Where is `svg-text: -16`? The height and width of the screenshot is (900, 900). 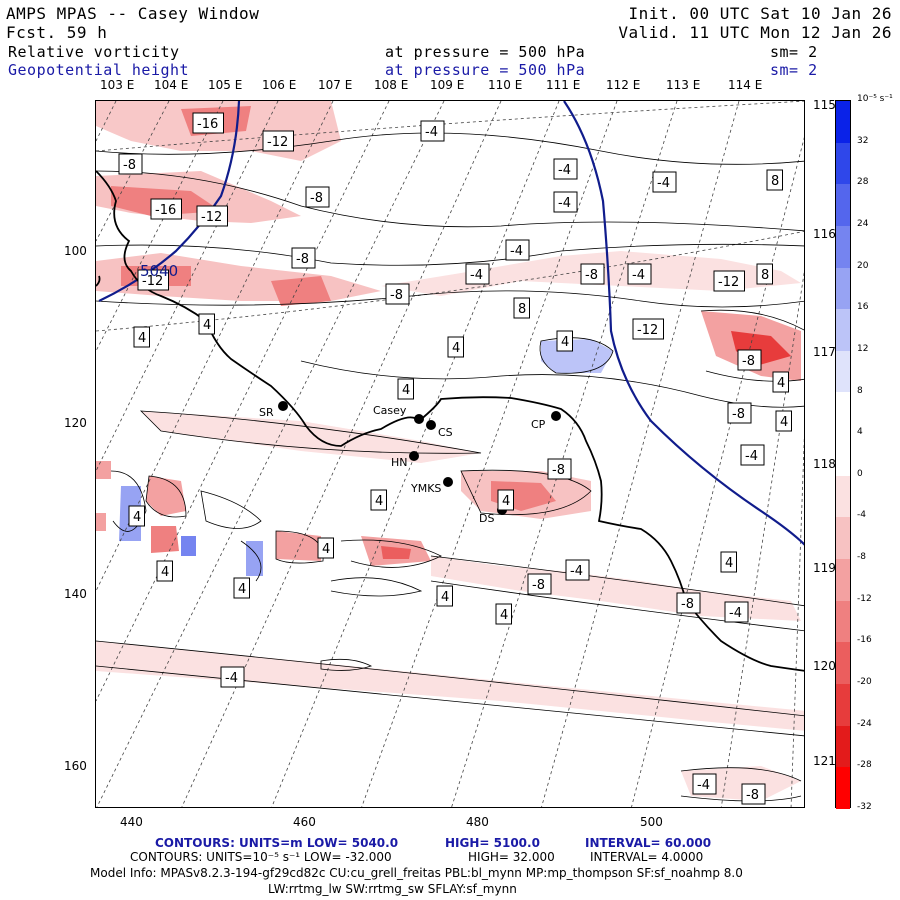
svg-text: -16 is located at coordinates (165, 210).